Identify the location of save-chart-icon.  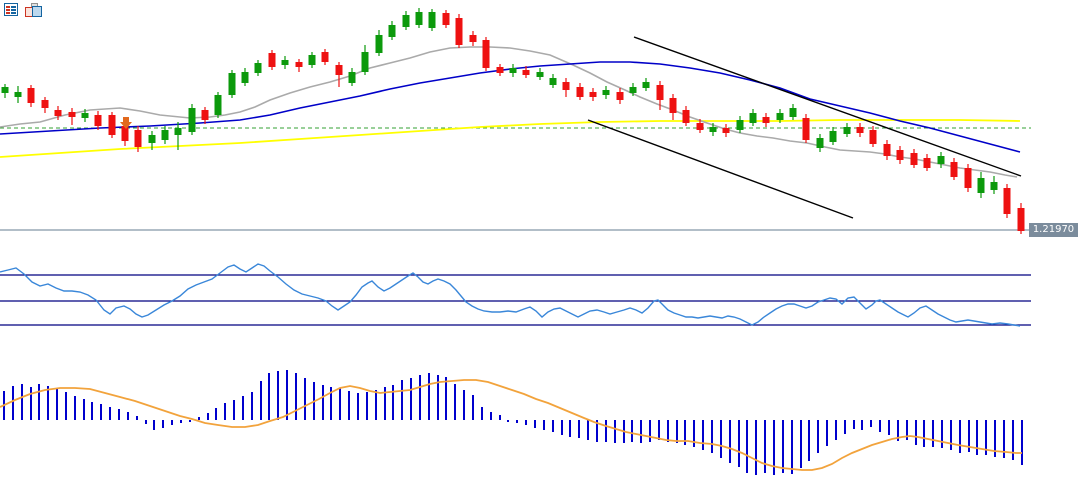
(33, 10).